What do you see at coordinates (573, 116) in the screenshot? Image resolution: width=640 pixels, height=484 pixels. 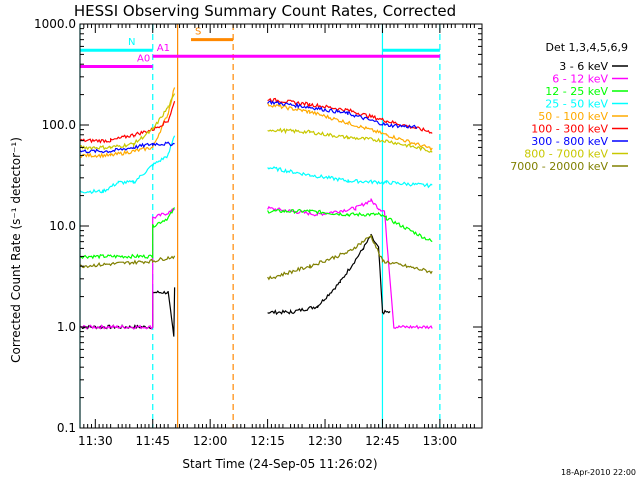 I see `legend-entry-label: 50 - 100 keV` at bounding box center [573, 116].